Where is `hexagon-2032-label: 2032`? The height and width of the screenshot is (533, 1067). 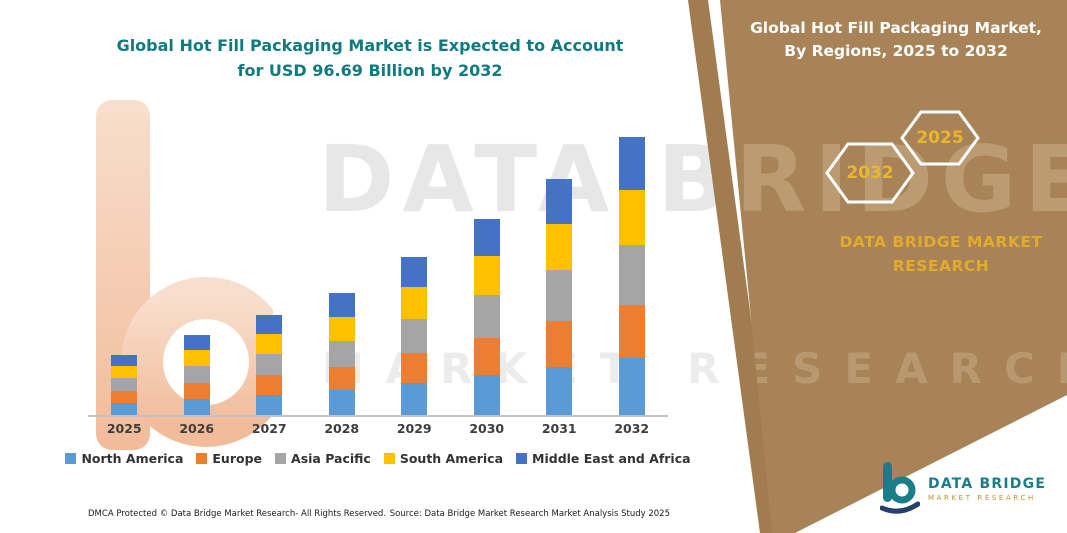 hexagon-2032-label: 2032 is located at coordinates (870, 173).